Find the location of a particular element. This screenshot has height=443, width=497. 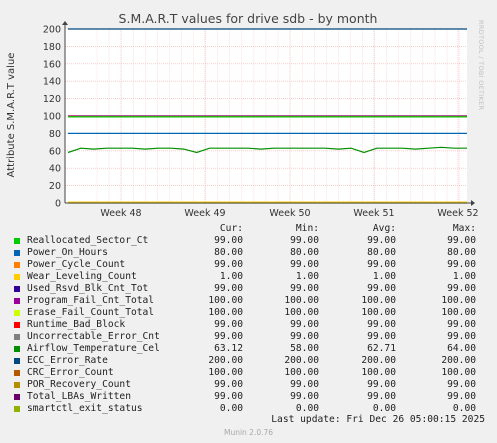

legend-name: Reallocated_Sector_Ct is located at coordinates (88, 240).